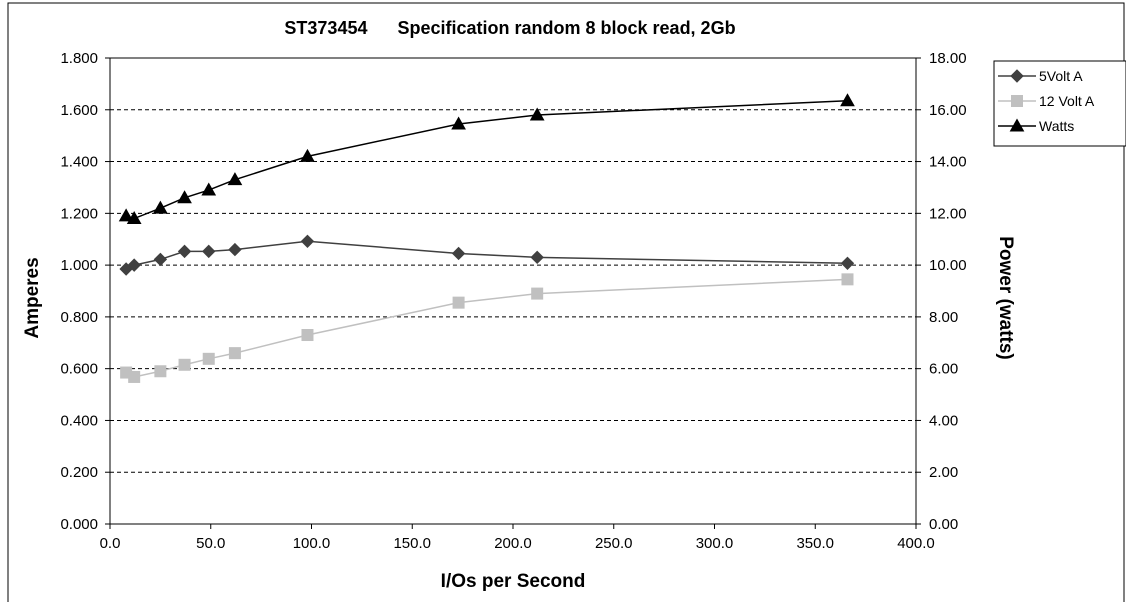  Describe the element at coordinates (1005, 298) in the screenshot. I see `y2-axis-title: Power (watts)` at that location.